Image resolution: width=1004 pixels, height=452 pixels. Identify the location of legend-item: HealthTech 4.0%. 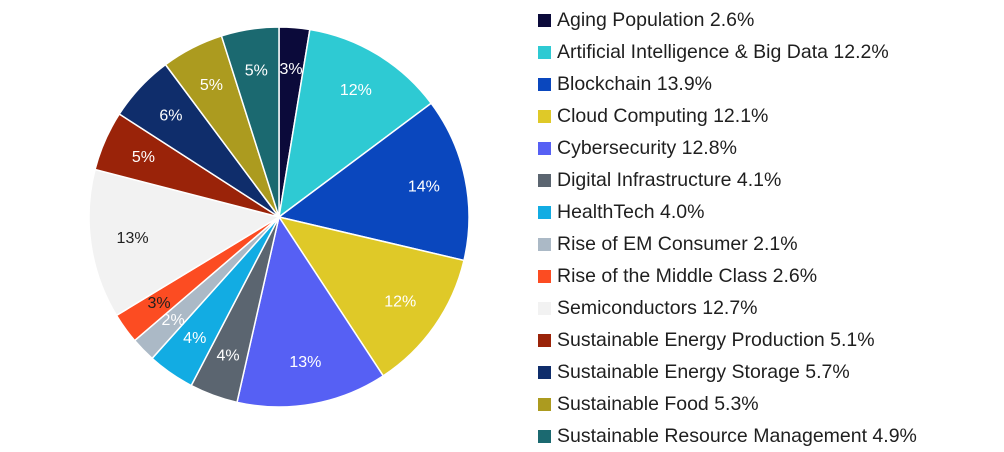
(727, 212).